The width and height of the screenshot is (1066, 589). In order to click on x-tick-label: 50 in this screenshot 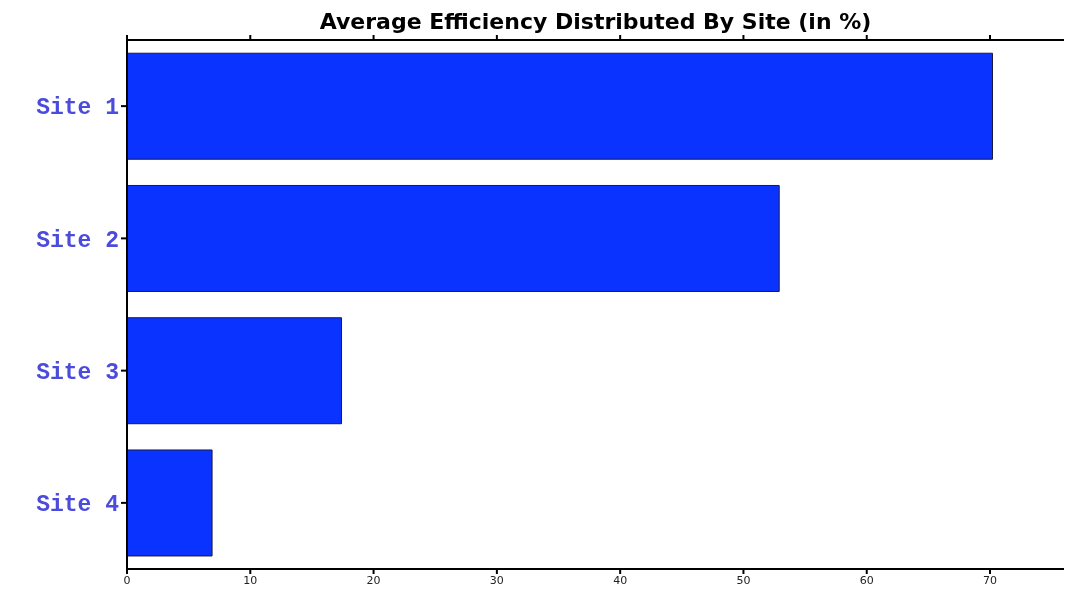, I will do `click(743, 580)`.